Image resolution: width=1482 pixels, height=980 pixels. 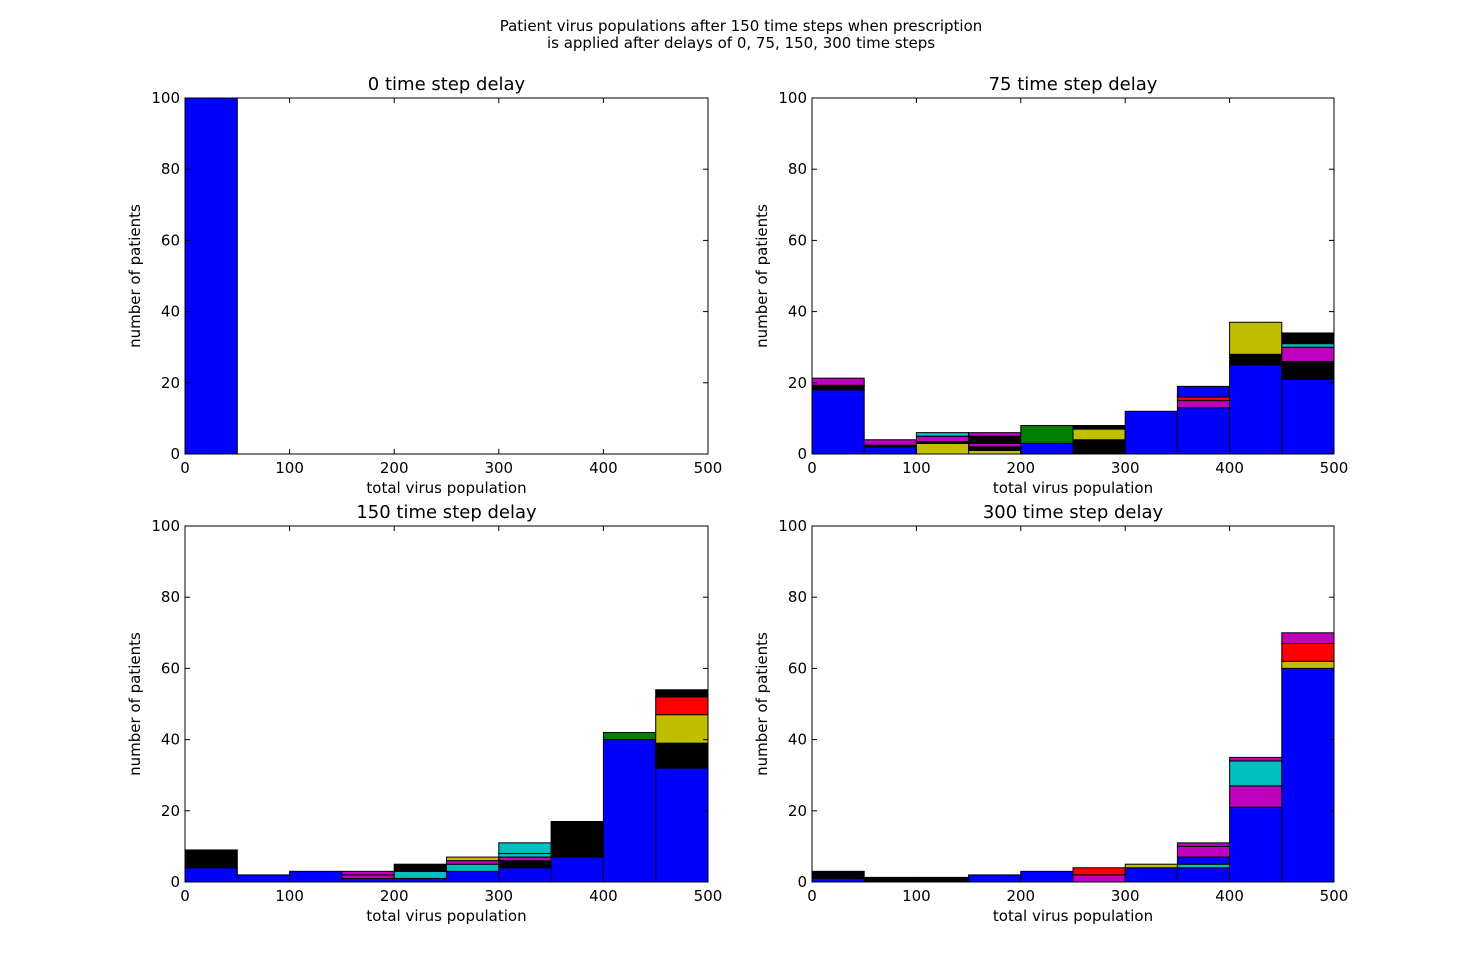 What do you see at coordinates (1073, 512) in the screenshot?
I see `chart-title: 300 time step delay` at bounding box center [1073, 512].